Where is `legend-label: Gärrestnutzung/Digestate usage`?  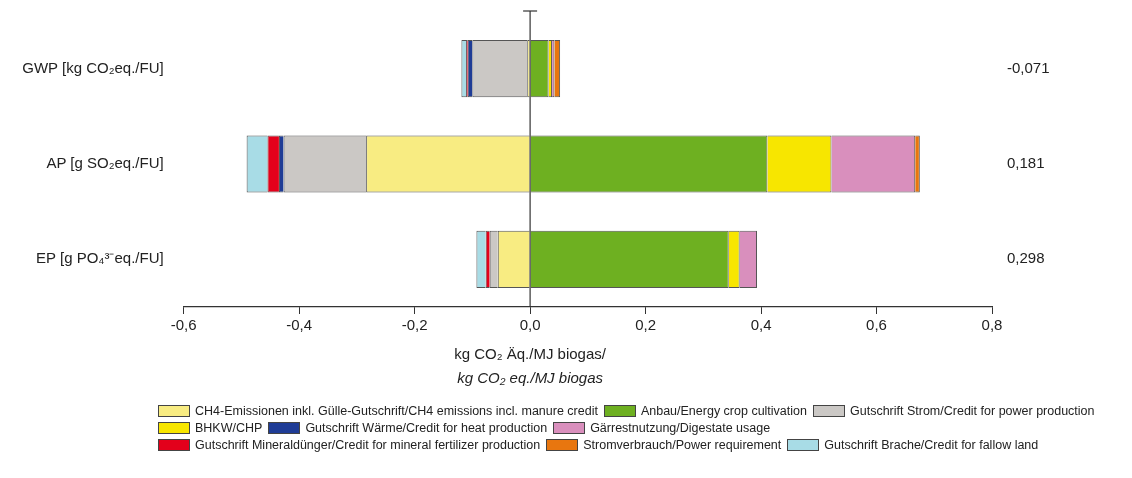
legend-label: Gärrestnutzung/Digestate usage is located at coordinates (680, 427).